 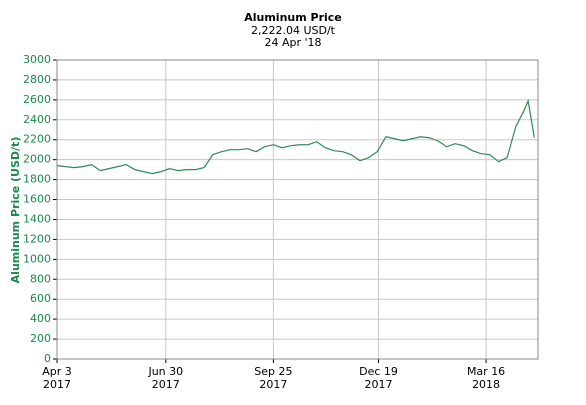 I want to click on y-tick-label: 400, so click(x=40, y=318).